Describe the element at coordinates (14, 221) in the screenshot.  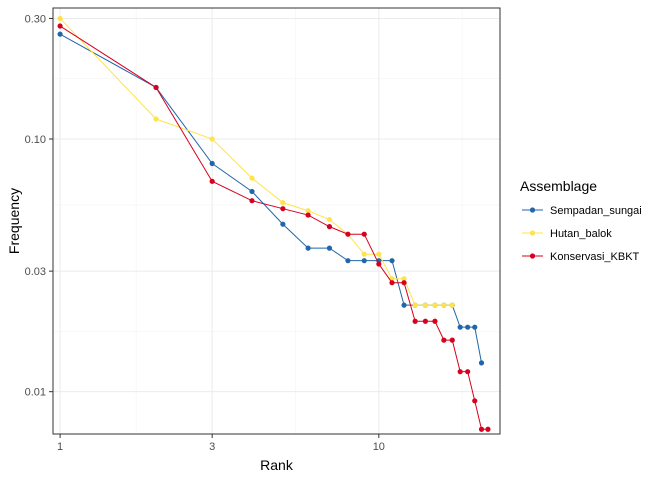
I see `y-axis-title: Frequency` at that location.